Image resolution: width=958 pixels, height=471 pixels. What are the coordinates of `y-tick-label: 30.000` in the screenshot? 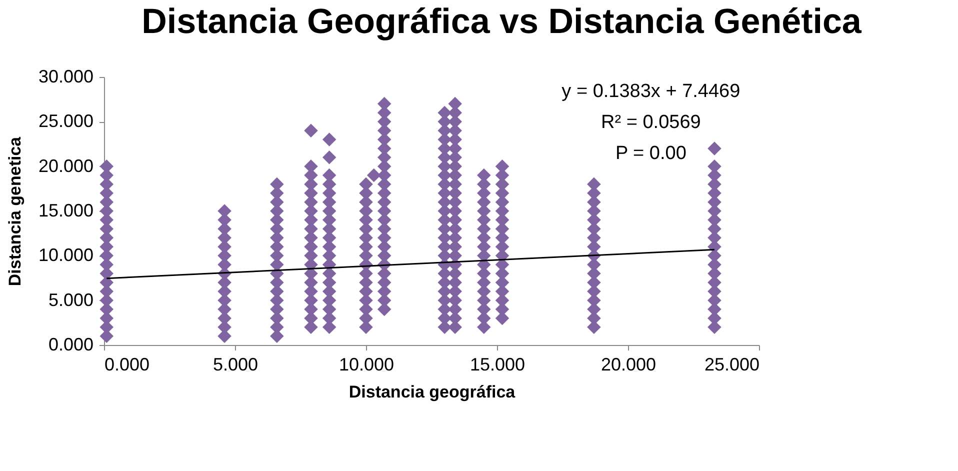 It's located at (66, 76).